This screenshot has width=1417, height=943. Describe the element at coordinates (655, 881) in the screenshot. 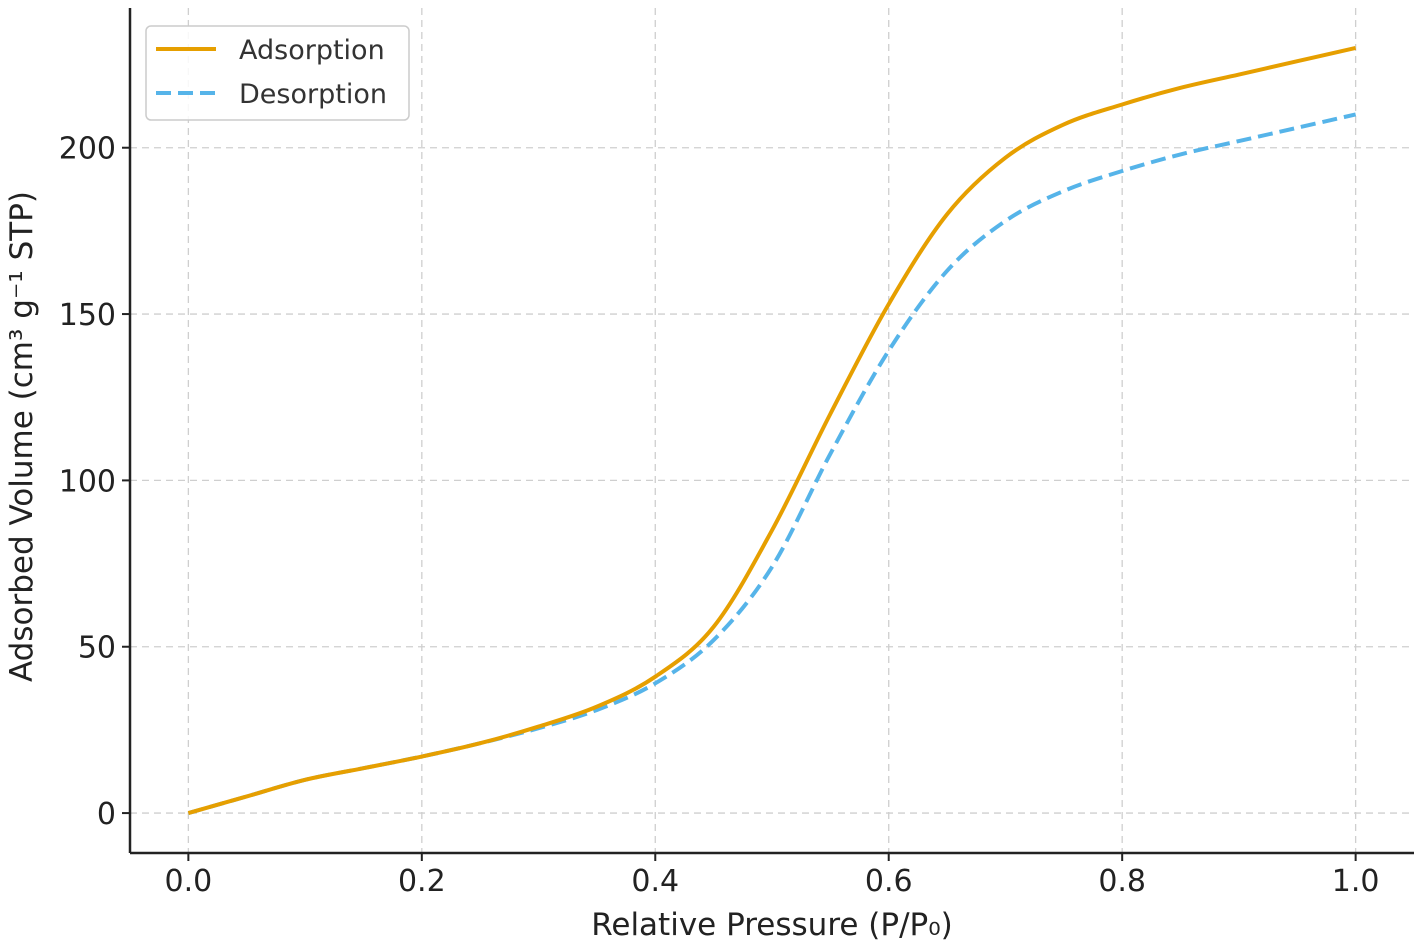

I see `x-tick-label-2: 0.4` at that location.